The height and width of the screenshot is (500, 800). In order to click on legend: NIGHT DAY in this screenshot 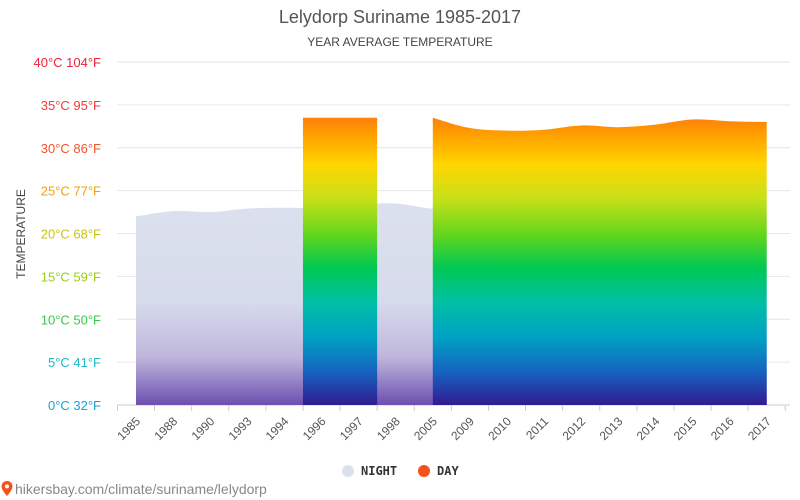, I will do `click(400, 471)`.